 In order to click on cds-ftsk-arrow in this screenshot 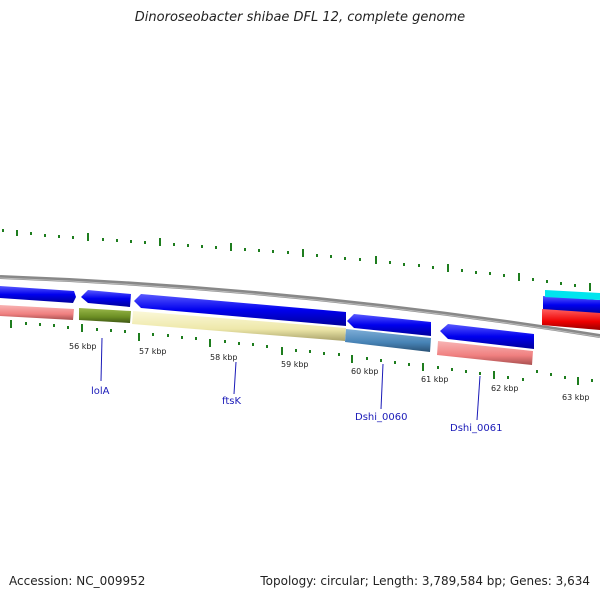, I will do `click(240, 310)`.